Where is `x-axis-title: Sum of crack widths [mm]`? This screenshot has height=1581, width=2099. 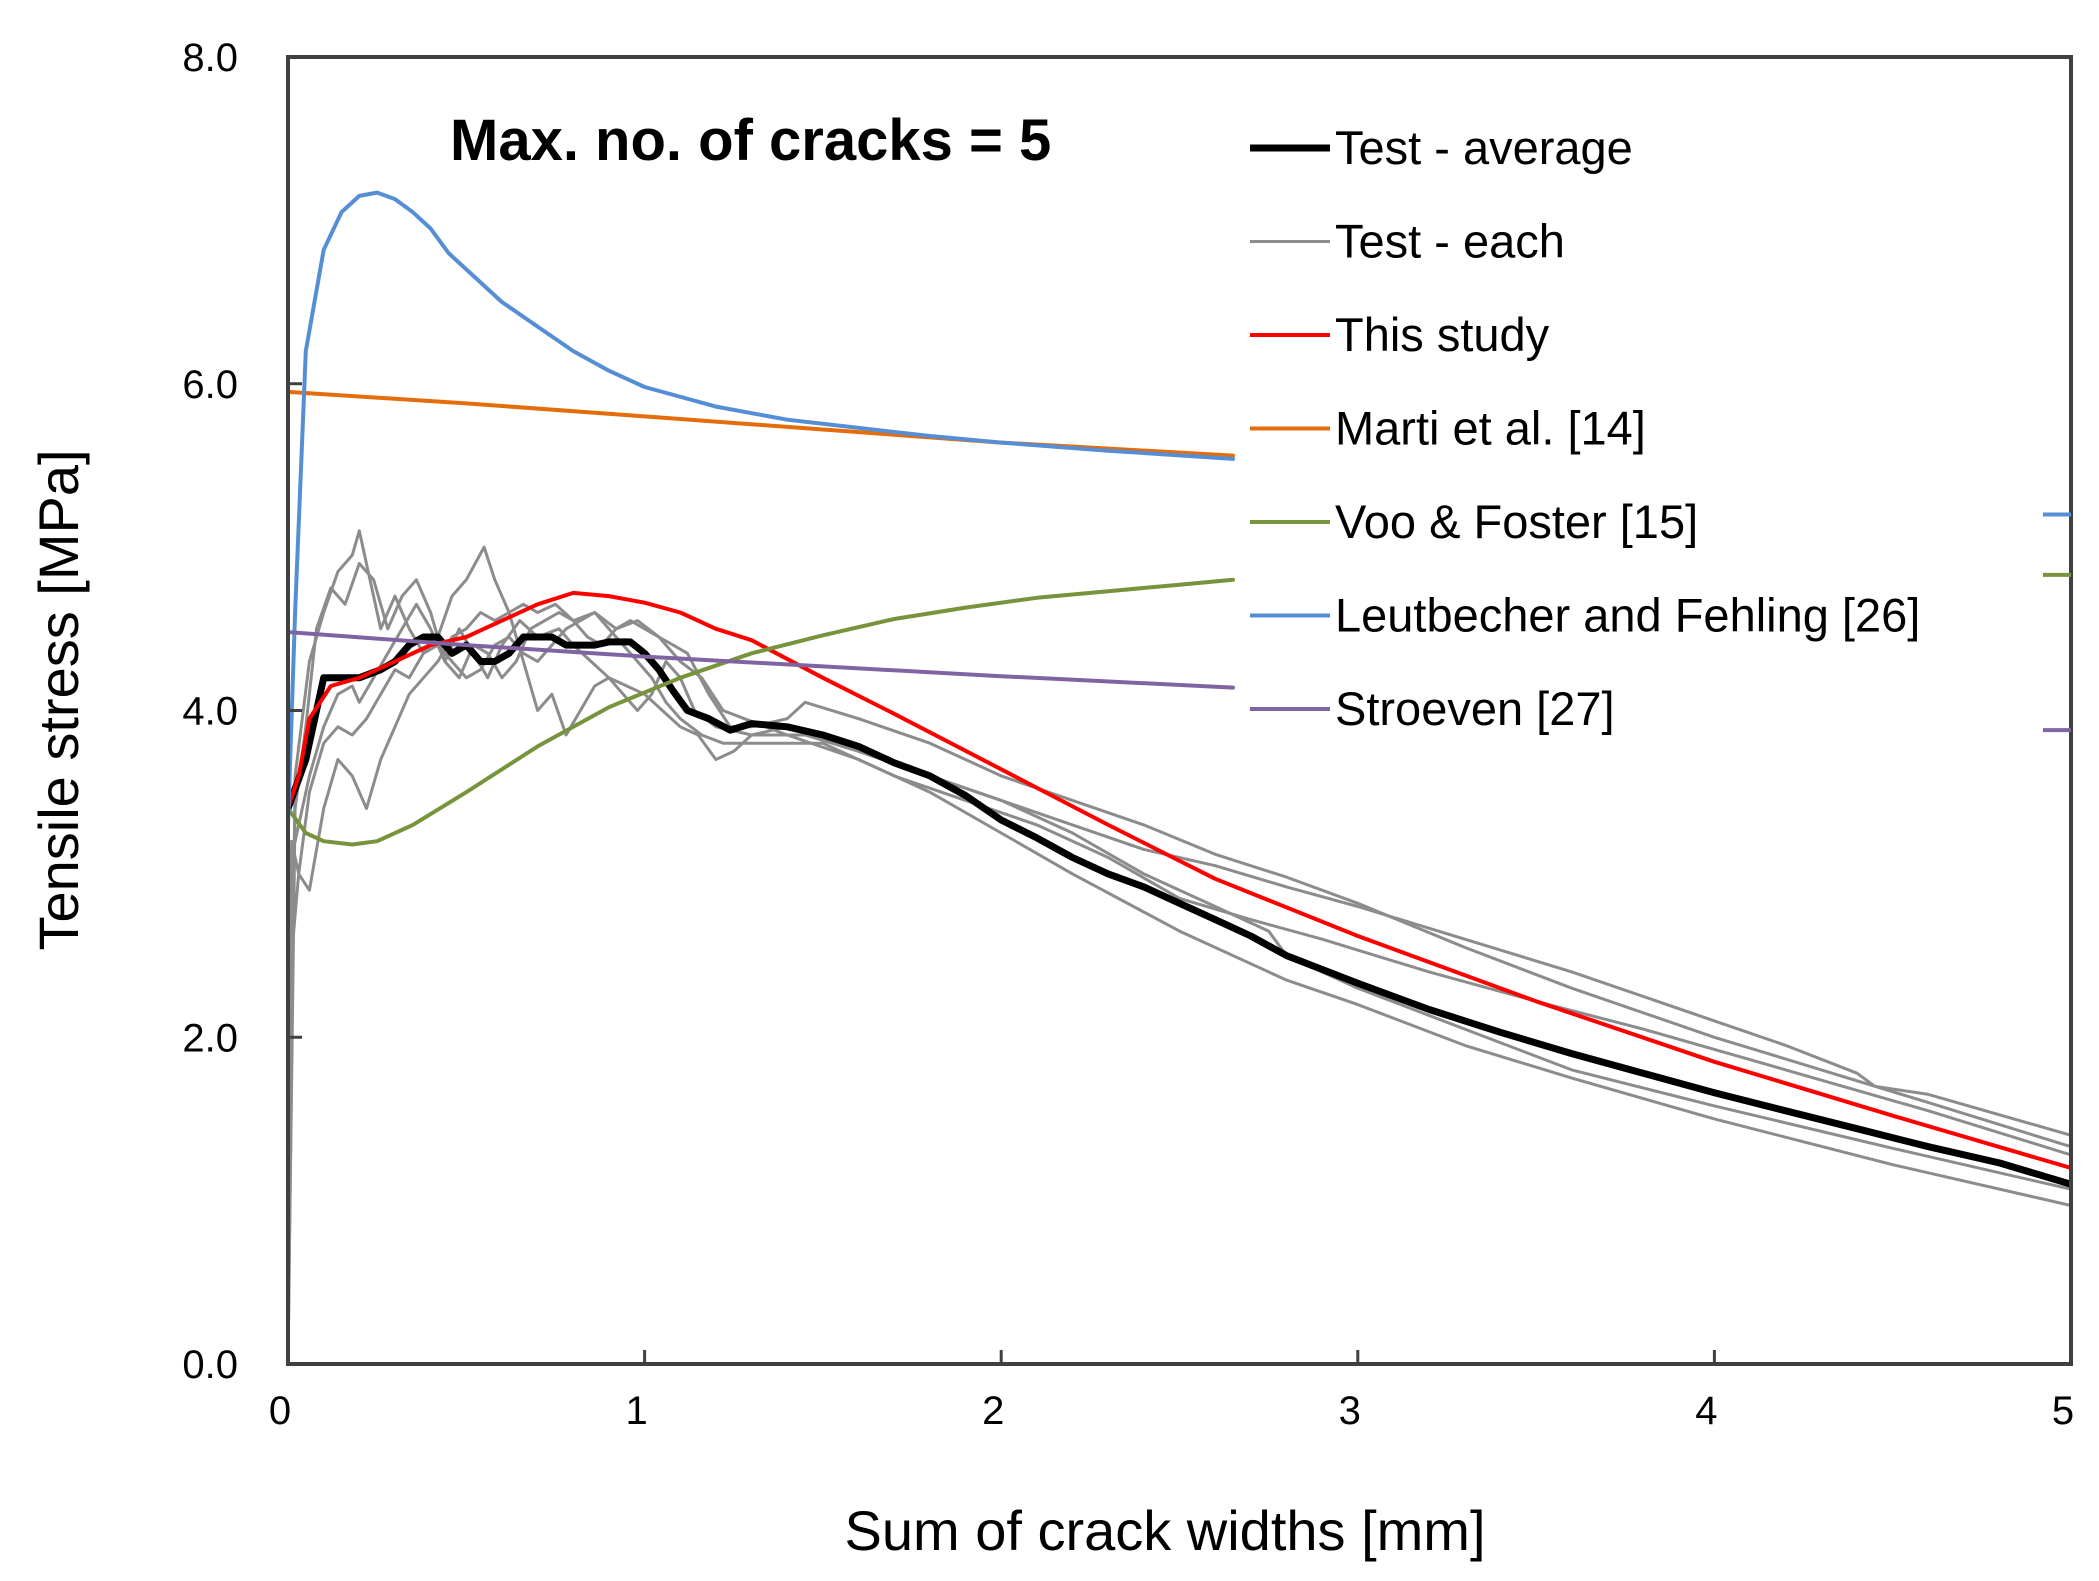
x-axis-title: Sum of crack widths [mm] is located at coordinates (1164, 1530).